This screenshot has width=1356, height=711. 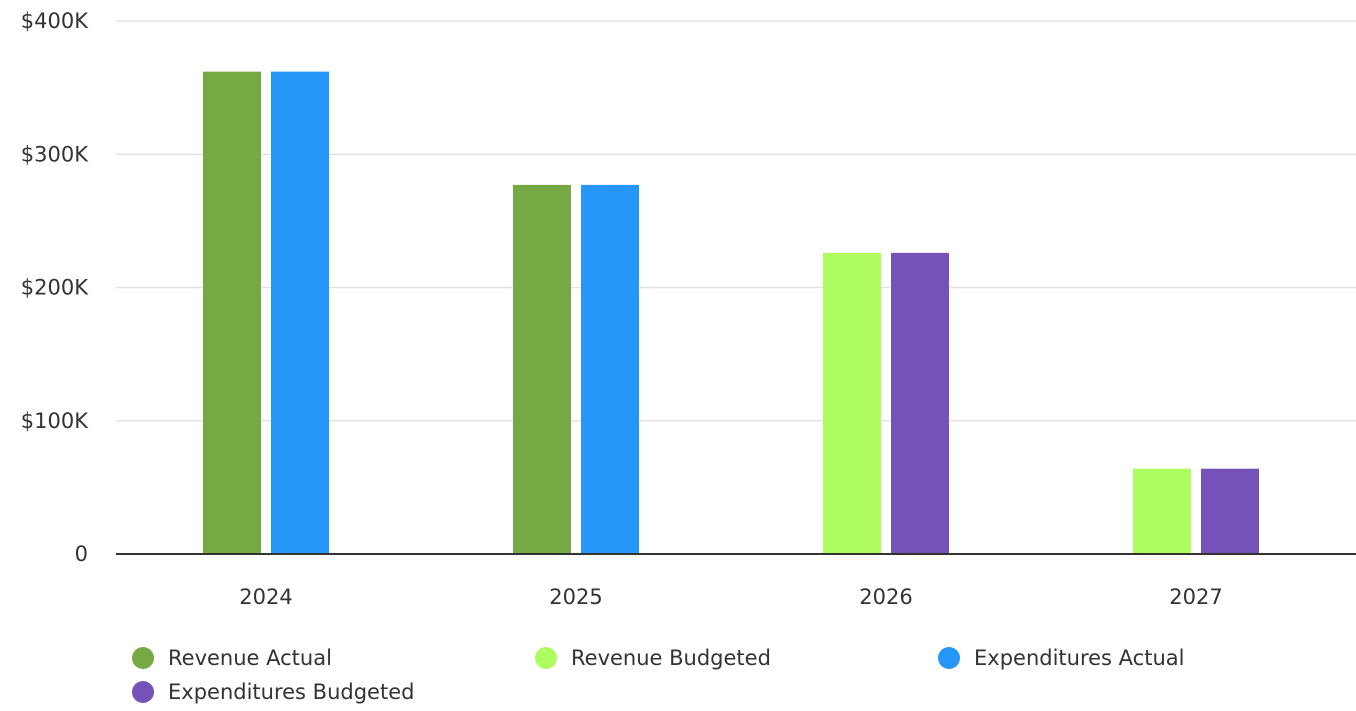 I want to click on bar-revenue-actual-2024, so click(x=232, y=312).